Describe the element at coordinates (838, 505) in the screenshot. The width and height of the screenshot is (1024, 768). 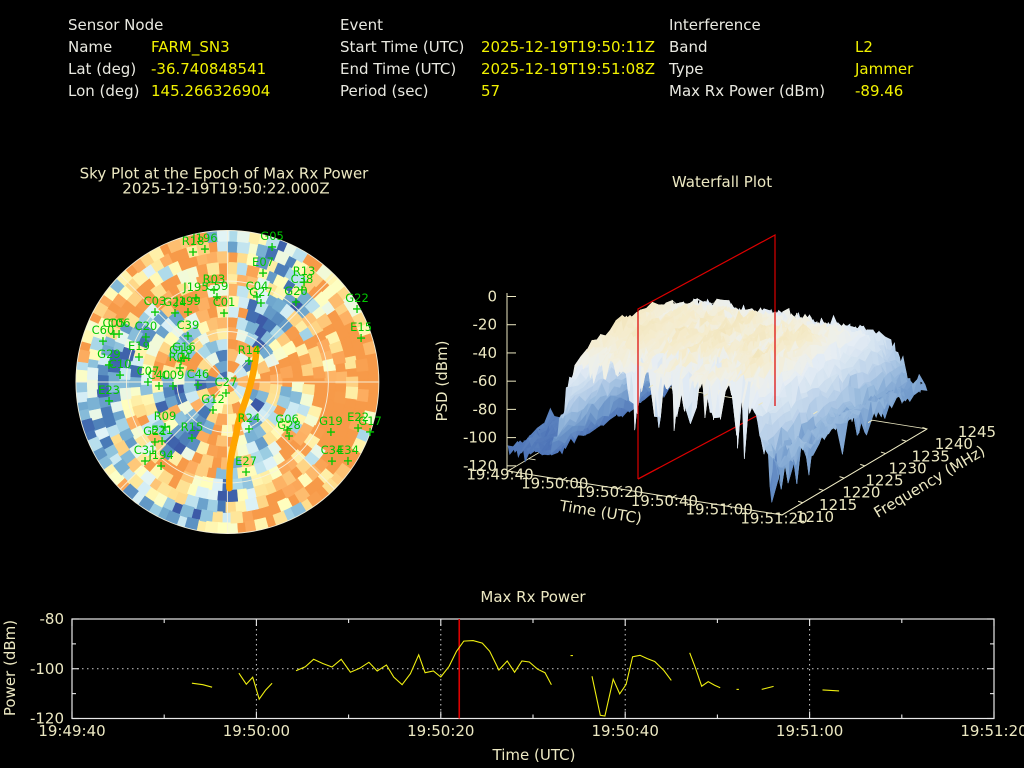
I see `freq-tick-label: 1215` at that location.